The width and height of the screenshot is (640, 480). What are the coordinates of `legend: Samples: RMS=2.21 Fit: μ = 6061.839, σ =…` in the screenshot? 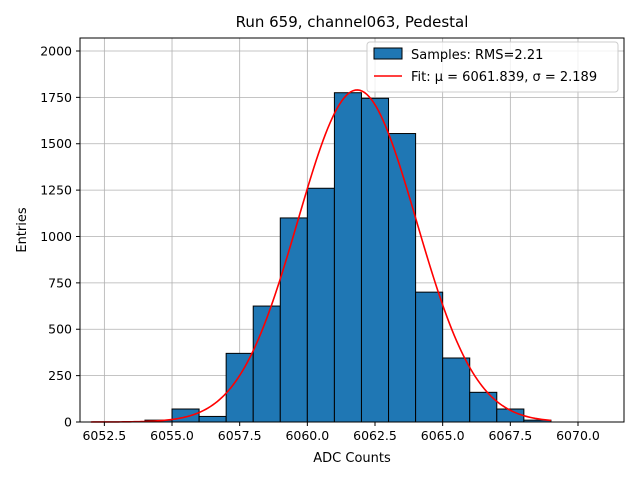 It's located at (492, 67).